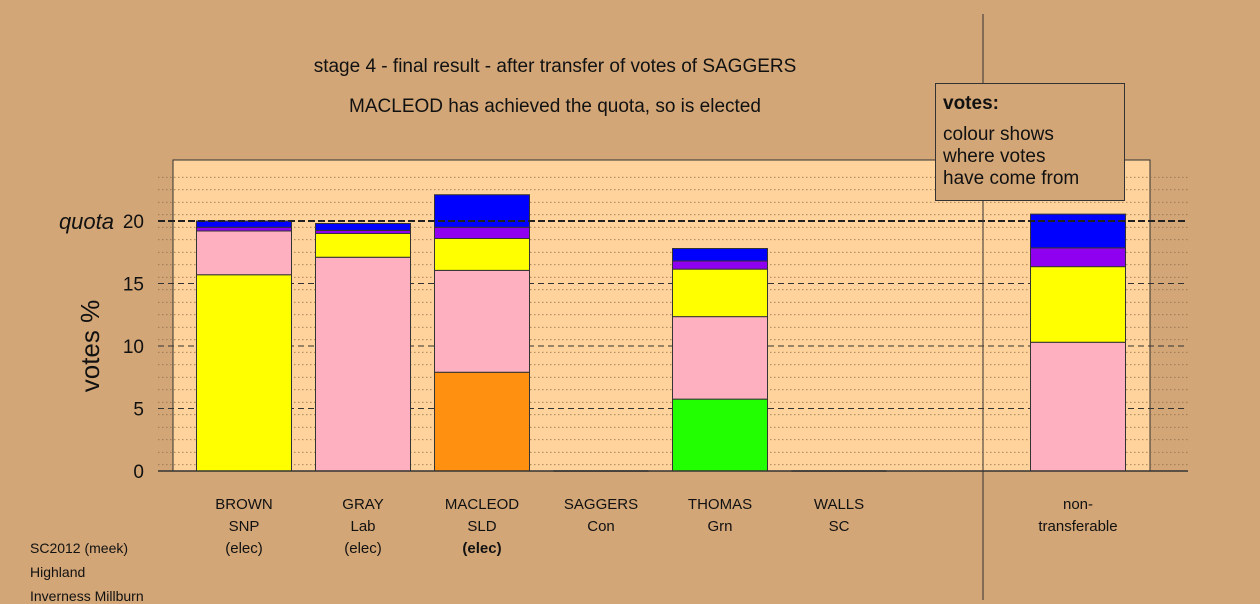 This screenshot has height=604, width=1260. I want to click on legend-heading: votes:, so click(971, 103).